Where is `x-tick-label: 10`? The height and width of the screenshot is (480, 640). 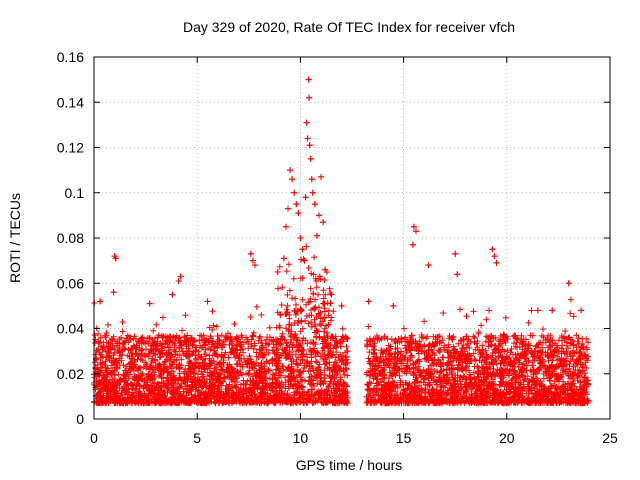 x-tick-label: 10 is located at coordinates (301, 438).